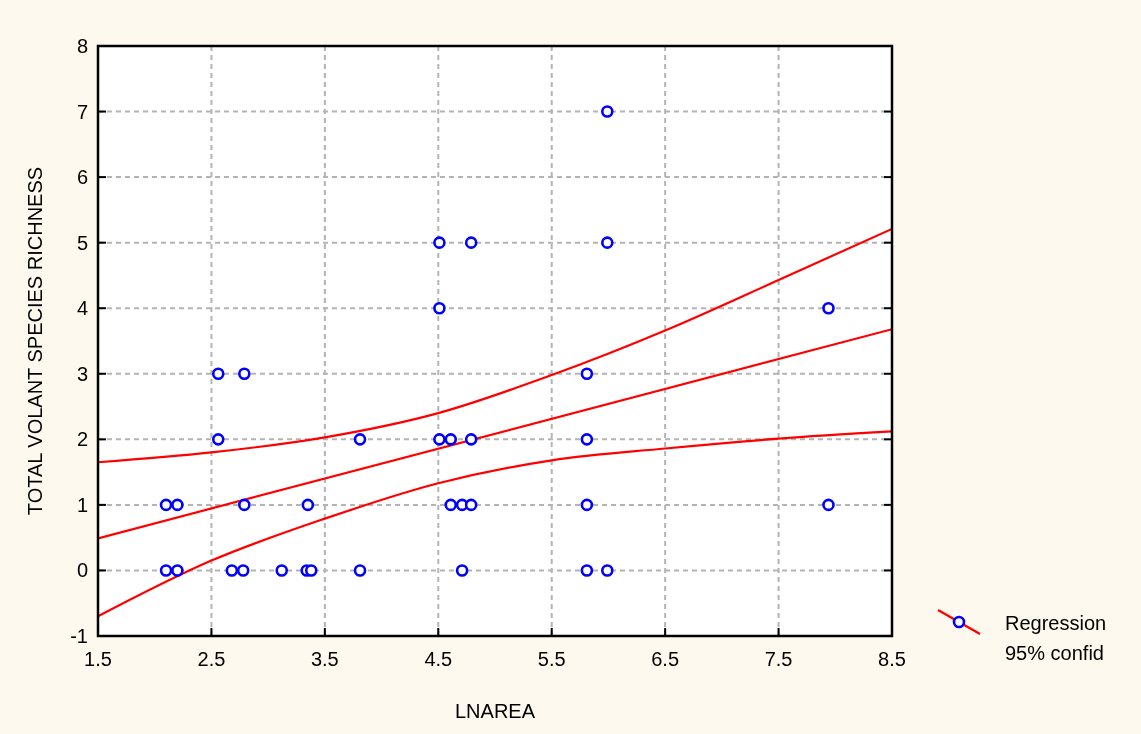  What do you see at coordinates (892, 659) in the screenshot?
I see `x-tick-label: 8.5` at bounding box center [892, 659].